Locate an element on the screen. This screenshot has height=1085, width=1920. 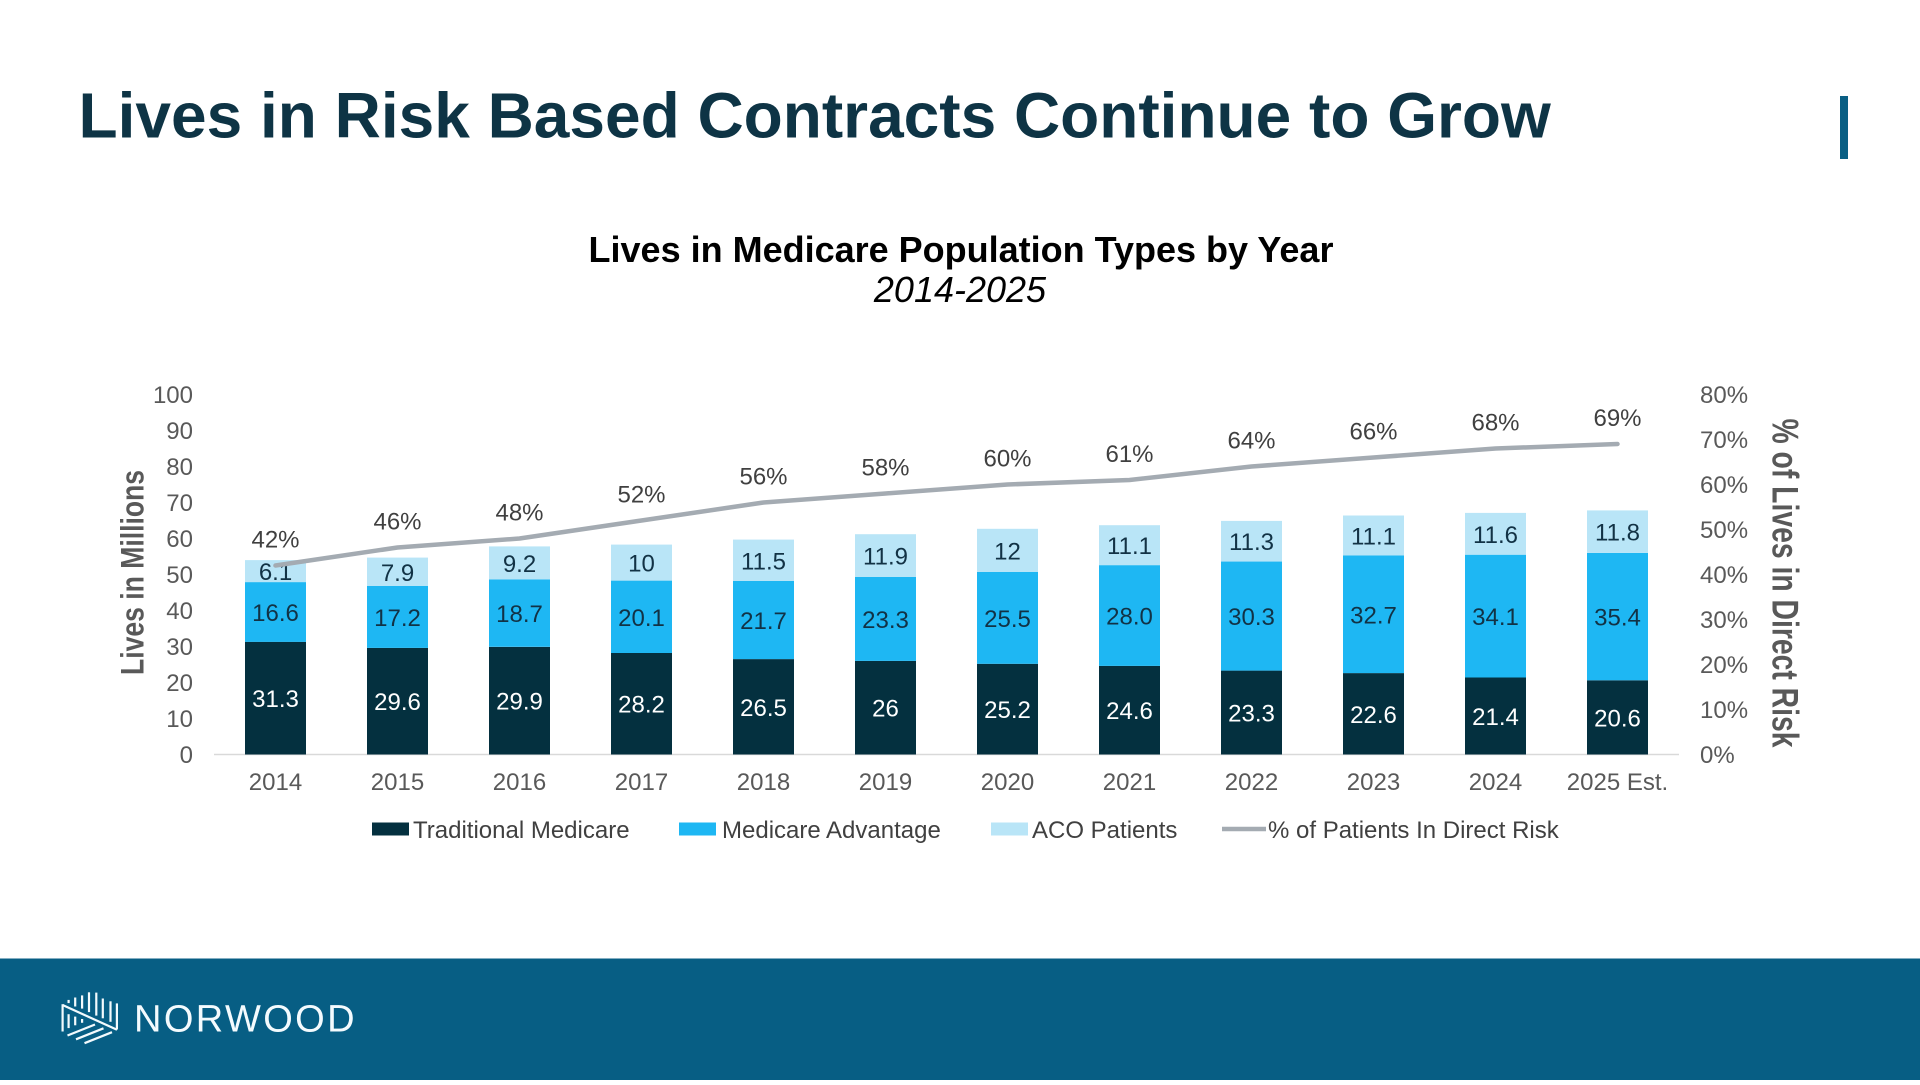
svg-text: 21.7 is located at coordinates (763, 621).